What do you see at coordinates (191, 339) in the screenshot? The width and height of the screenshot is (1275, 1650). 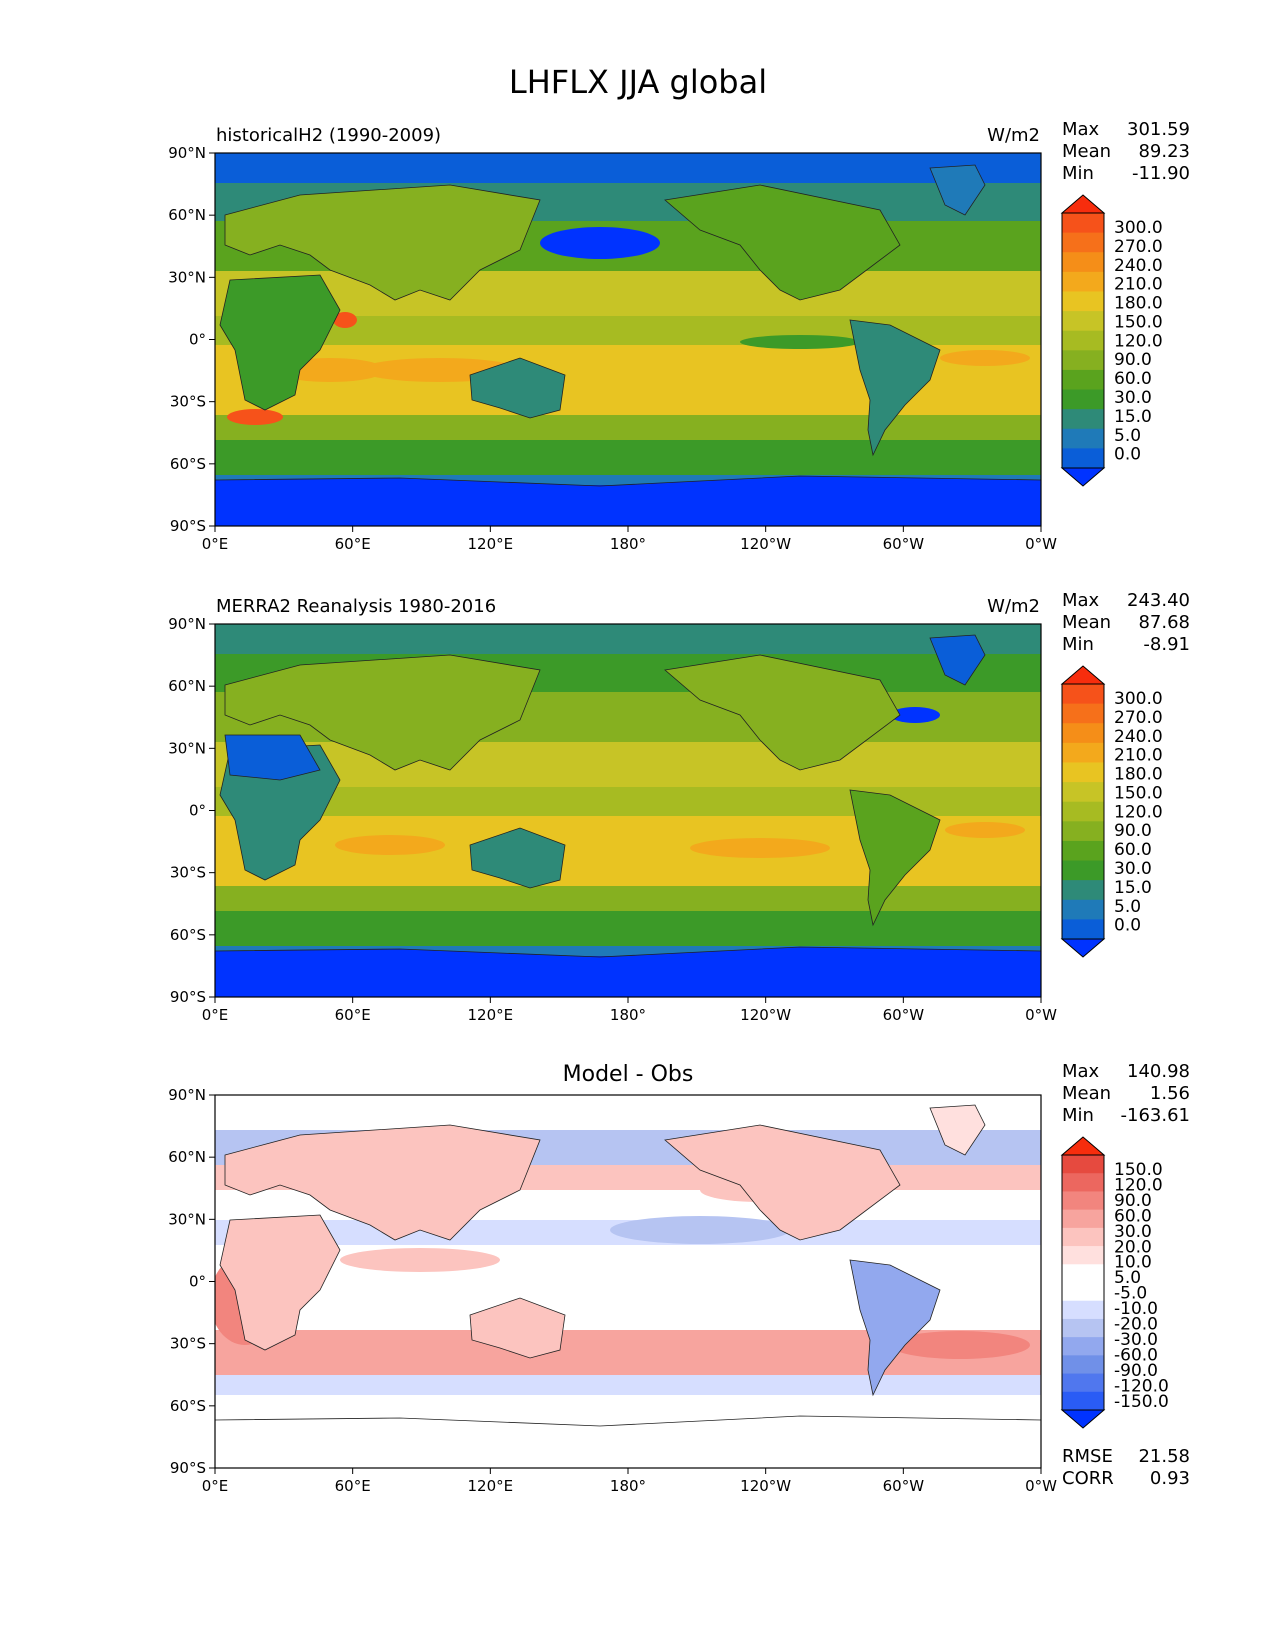 I see `panel-test-lat-ticks: 90°N 60°N 30°N 0° 30°S 60°S 90°S` at bounding box center [191, 339].